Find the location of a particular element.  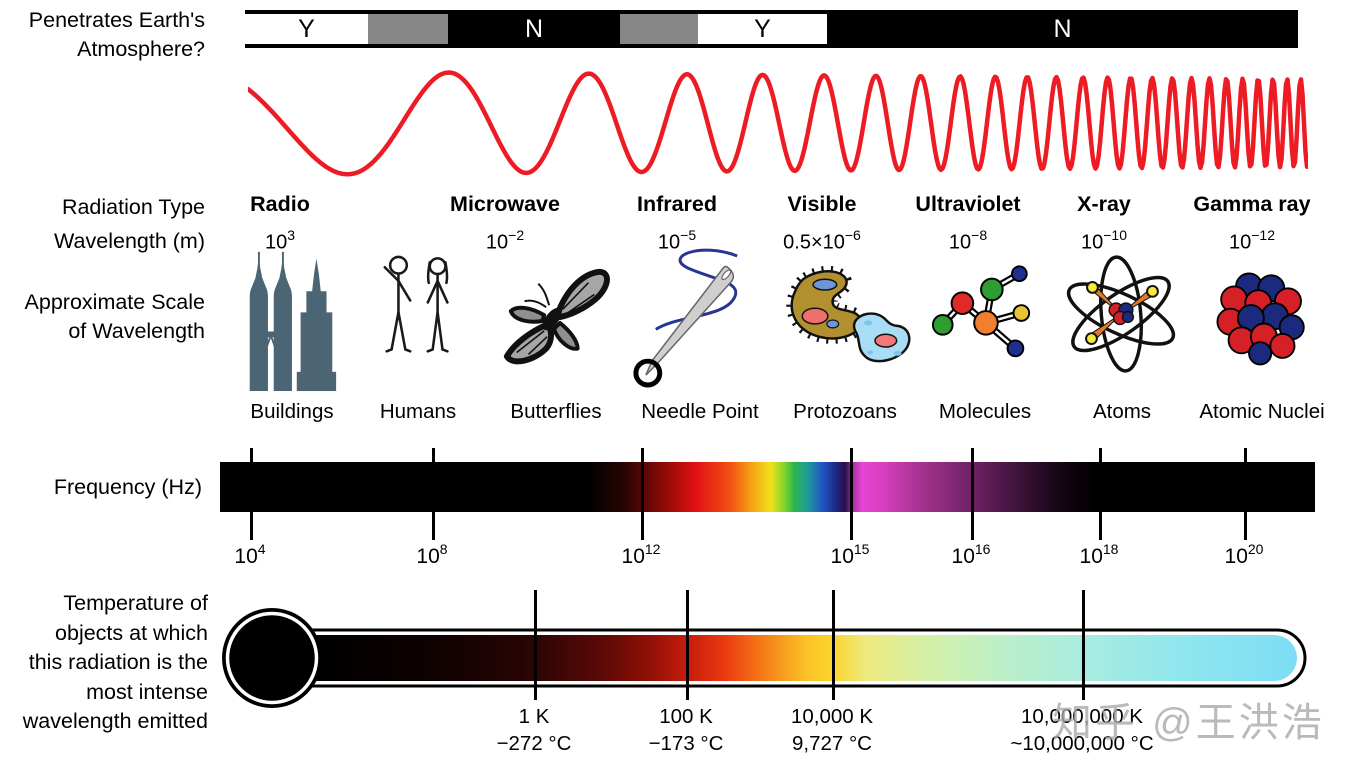

radiation-band-name: Microwave is located at coordinates (505, 204).